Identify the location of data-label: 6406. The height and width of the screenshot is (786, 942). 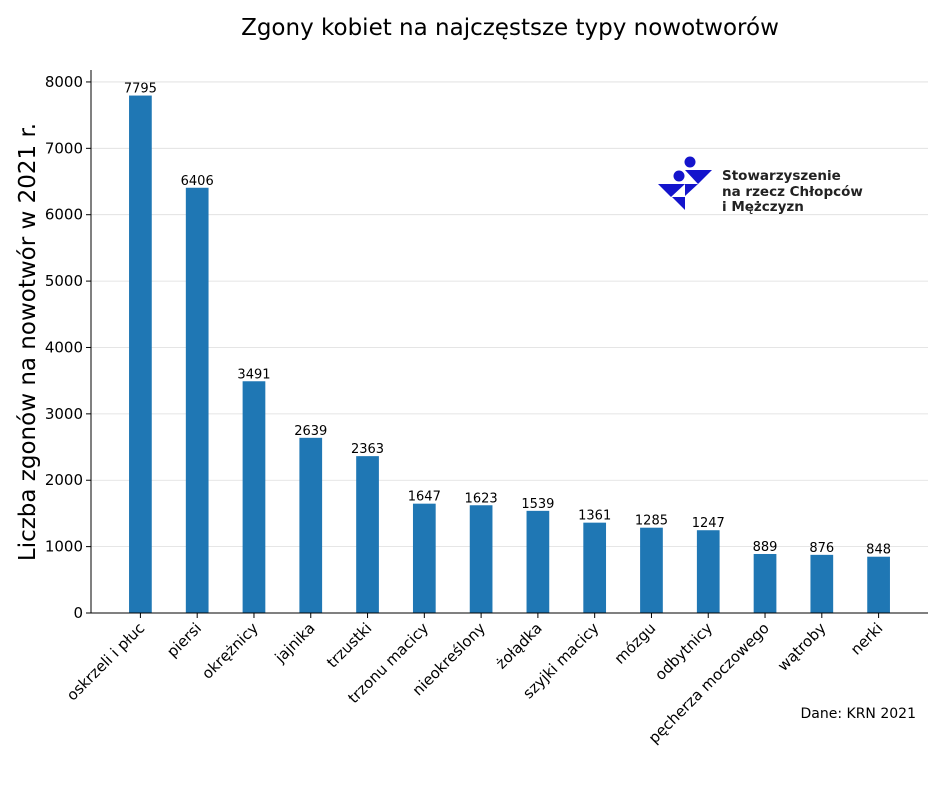
(197, 181).